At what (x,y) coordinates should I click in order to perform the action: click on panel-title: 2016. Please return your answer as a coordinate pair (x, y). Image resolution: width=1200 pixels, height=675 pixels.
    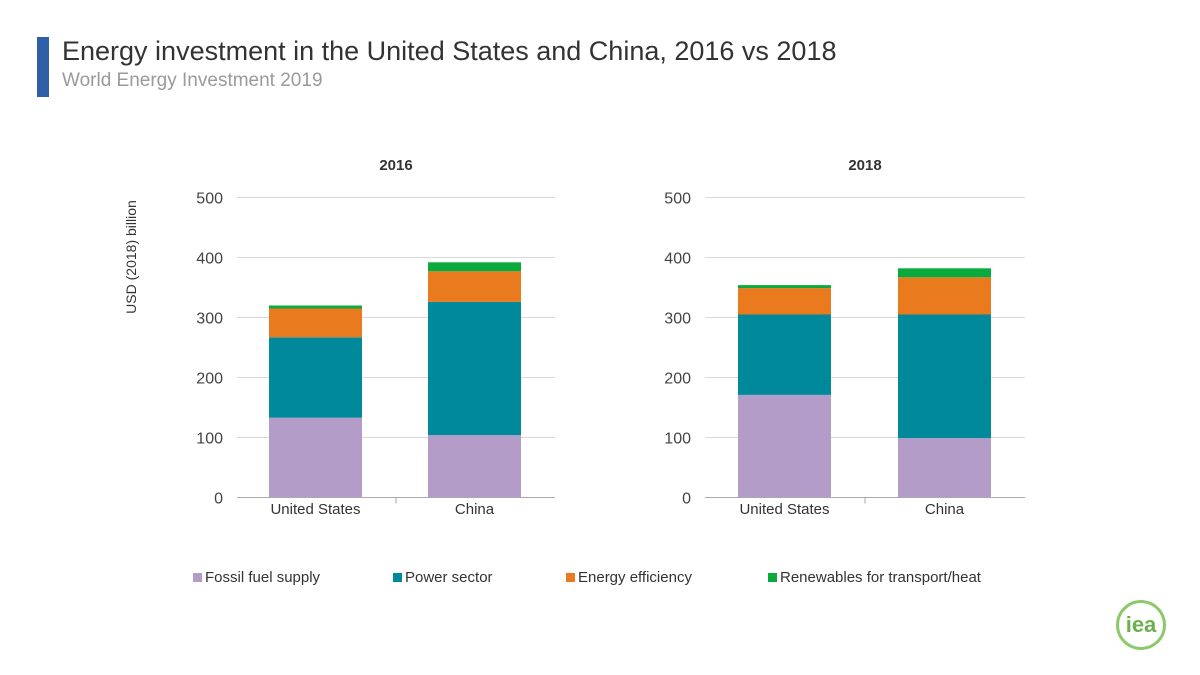
    Looking at the image, I should click on (395, 165).